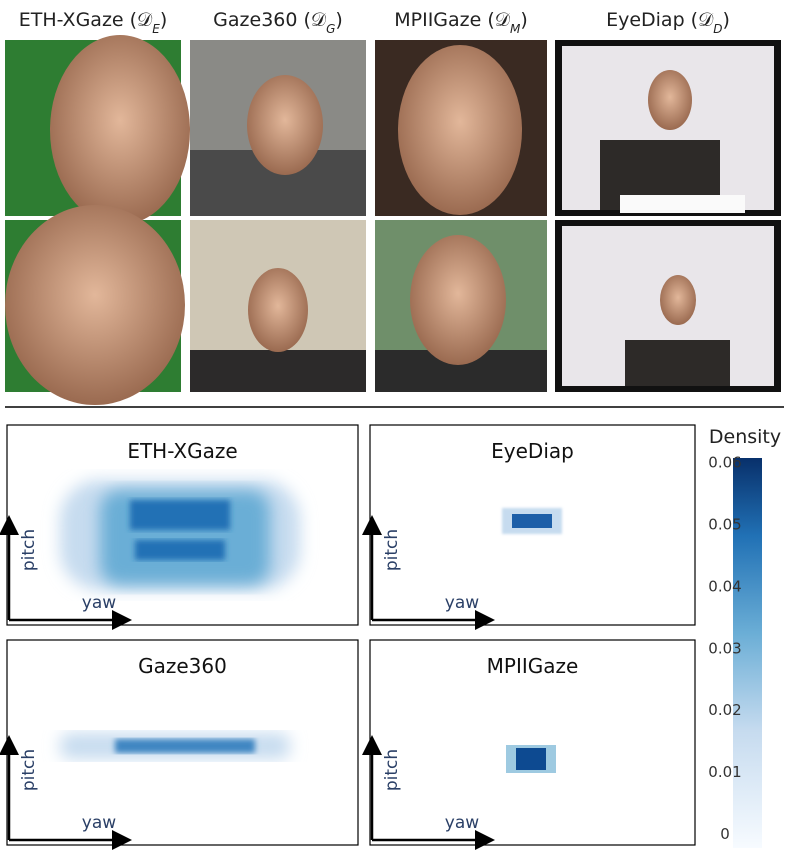 This screenshot has width=789, height=858. I want to click on colorbar-tick-label: 0.01, so click(724, 772).